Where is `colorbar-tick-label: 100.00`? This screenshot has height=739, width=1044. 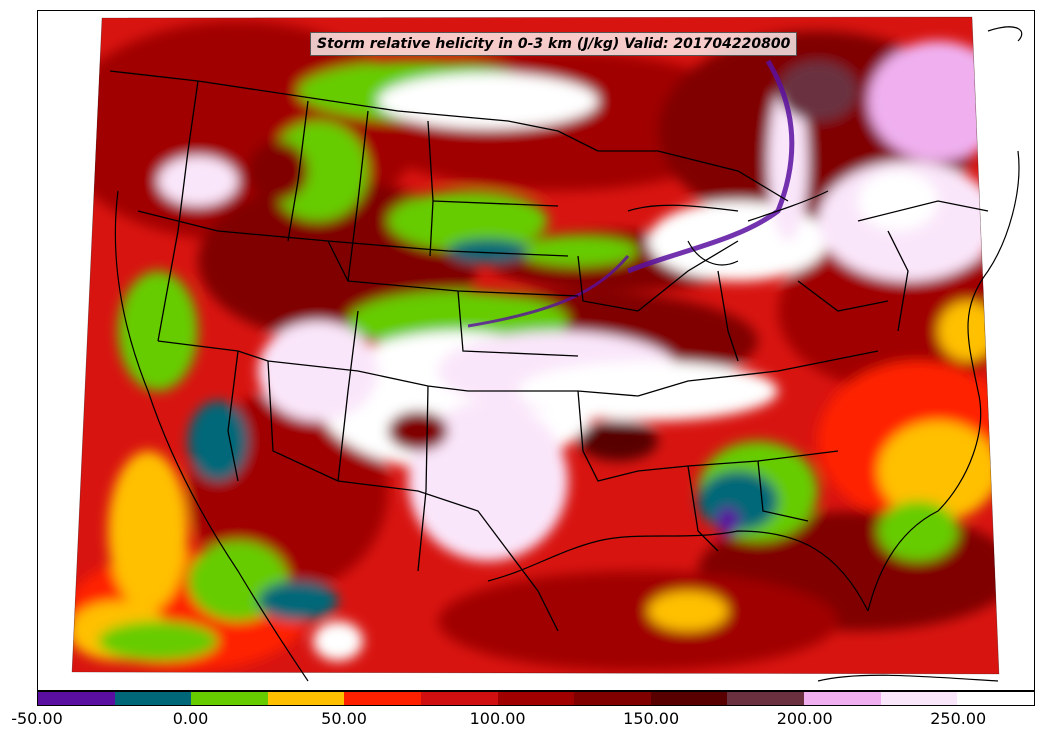 colorbar-tick-label: 100.00 is located at coordinates (497, 718).